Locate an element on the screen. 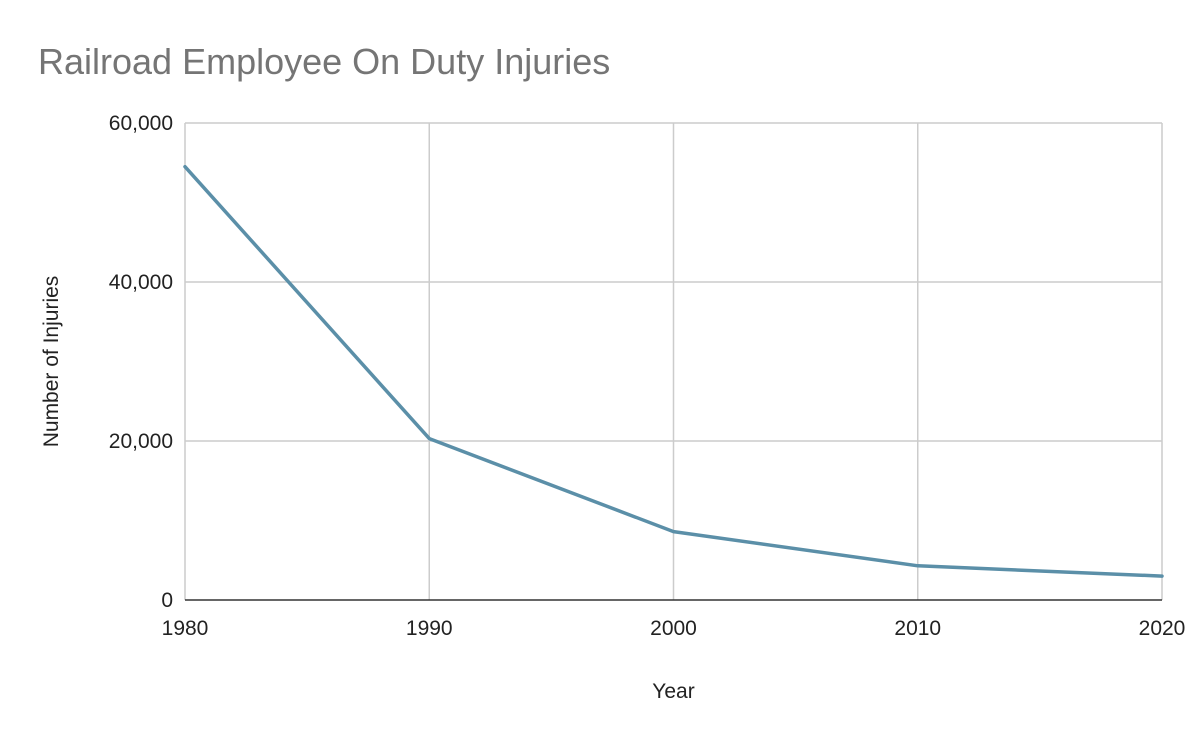 The image size is (1200, 742). y-tick-label: 40,000 is located at coordinates (141, 282).